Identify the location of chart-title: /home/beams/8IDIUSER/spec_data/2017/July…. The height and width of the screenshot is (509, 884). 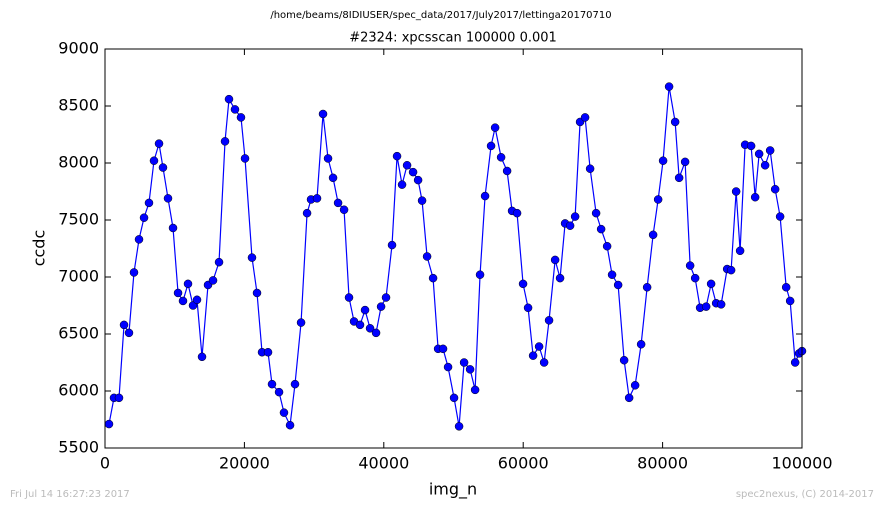
(440, 15).